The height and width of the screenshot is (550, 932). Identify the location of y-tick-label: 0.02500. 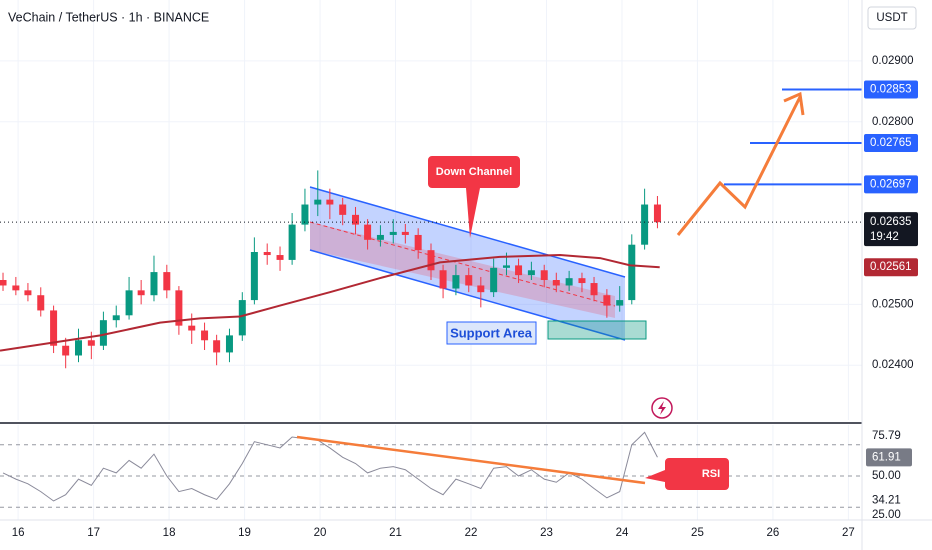
(893, 304).